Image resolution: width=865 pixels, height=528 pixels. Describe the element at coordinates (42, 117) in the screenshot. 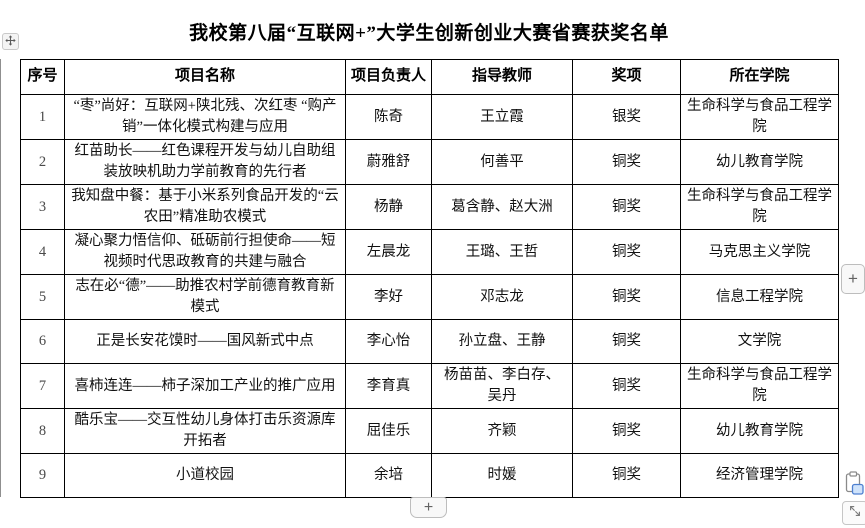

I see `table-cell-no: 1` at that location.